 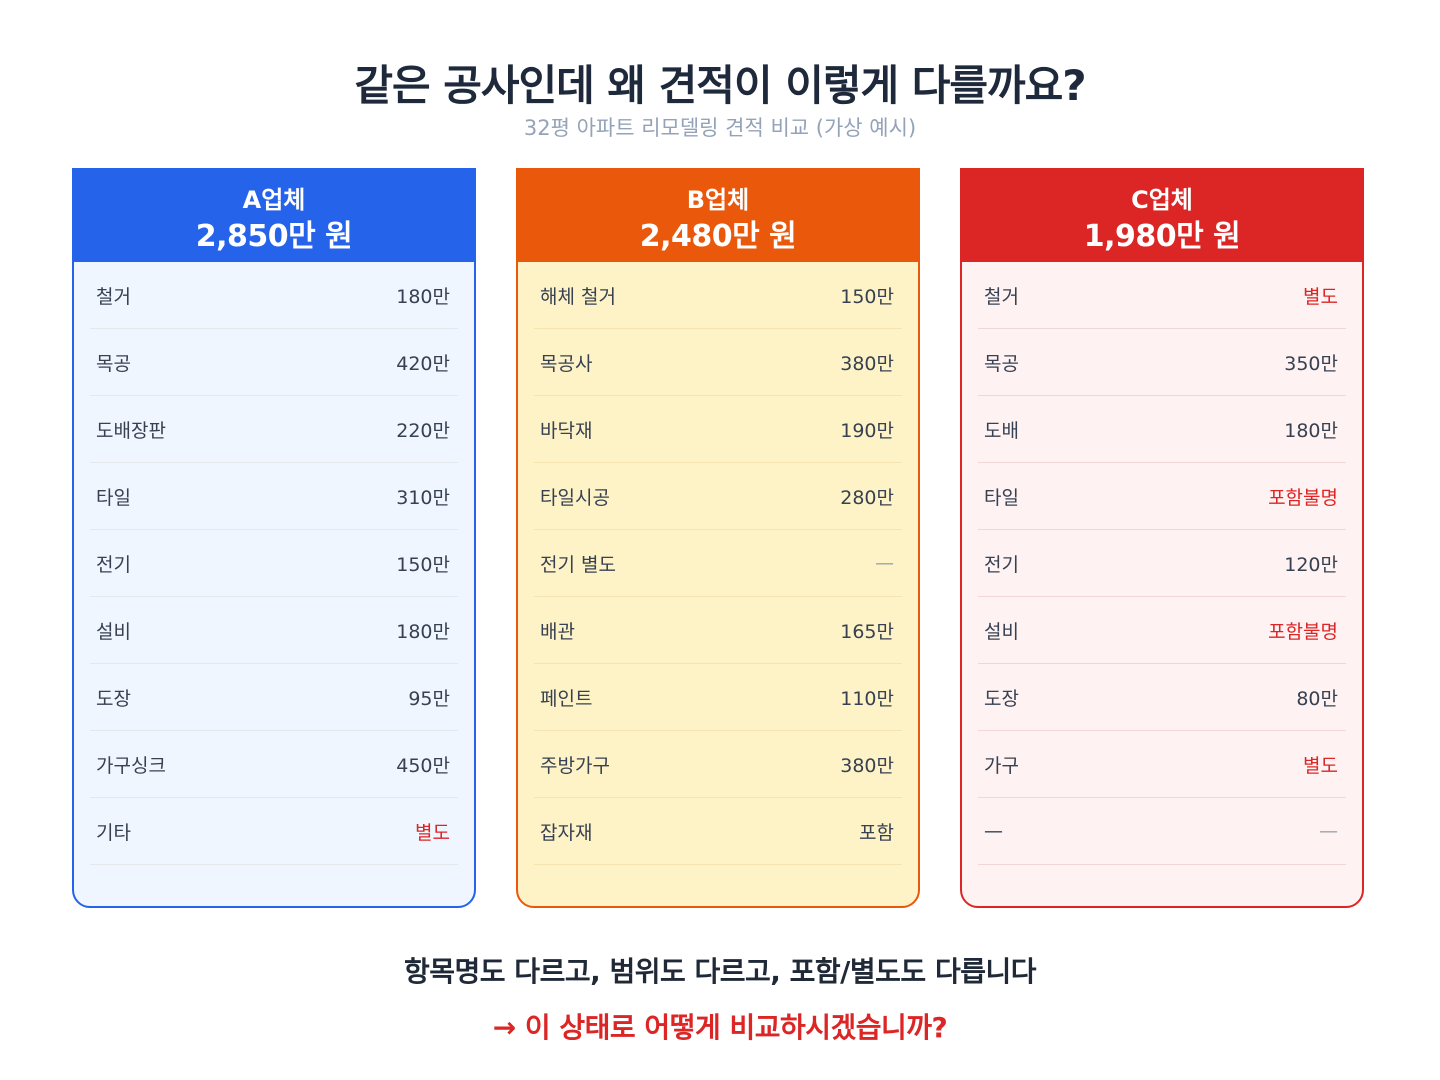 I want to click on line-item-label: 가구, so click(x=1001, y=765).